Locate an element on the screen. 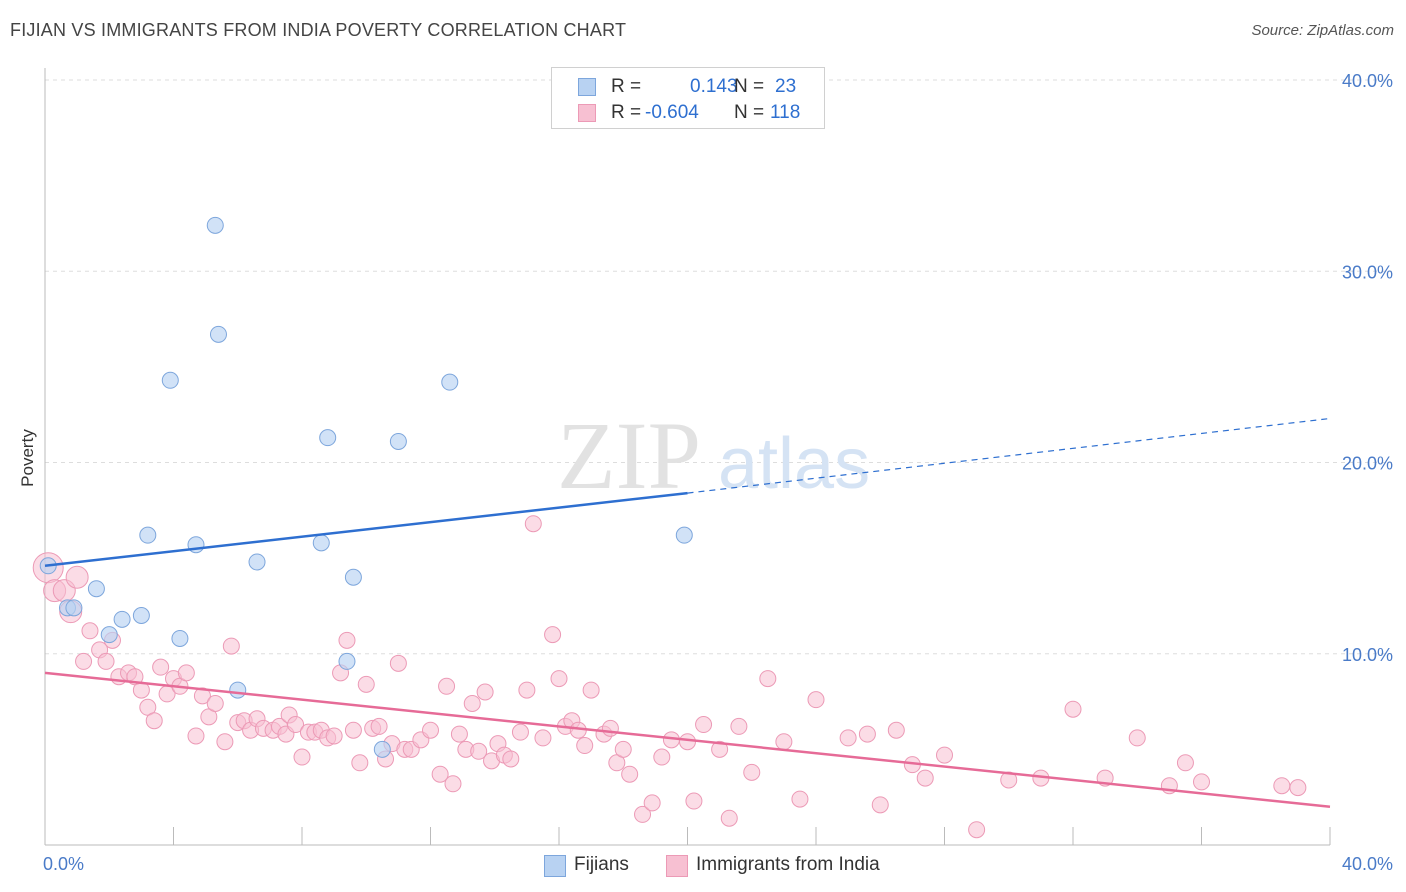 Image resolution: width=1406 pixels, height=892 pixels. watermark-atlas: atlas is located at coordinates (794, 464).